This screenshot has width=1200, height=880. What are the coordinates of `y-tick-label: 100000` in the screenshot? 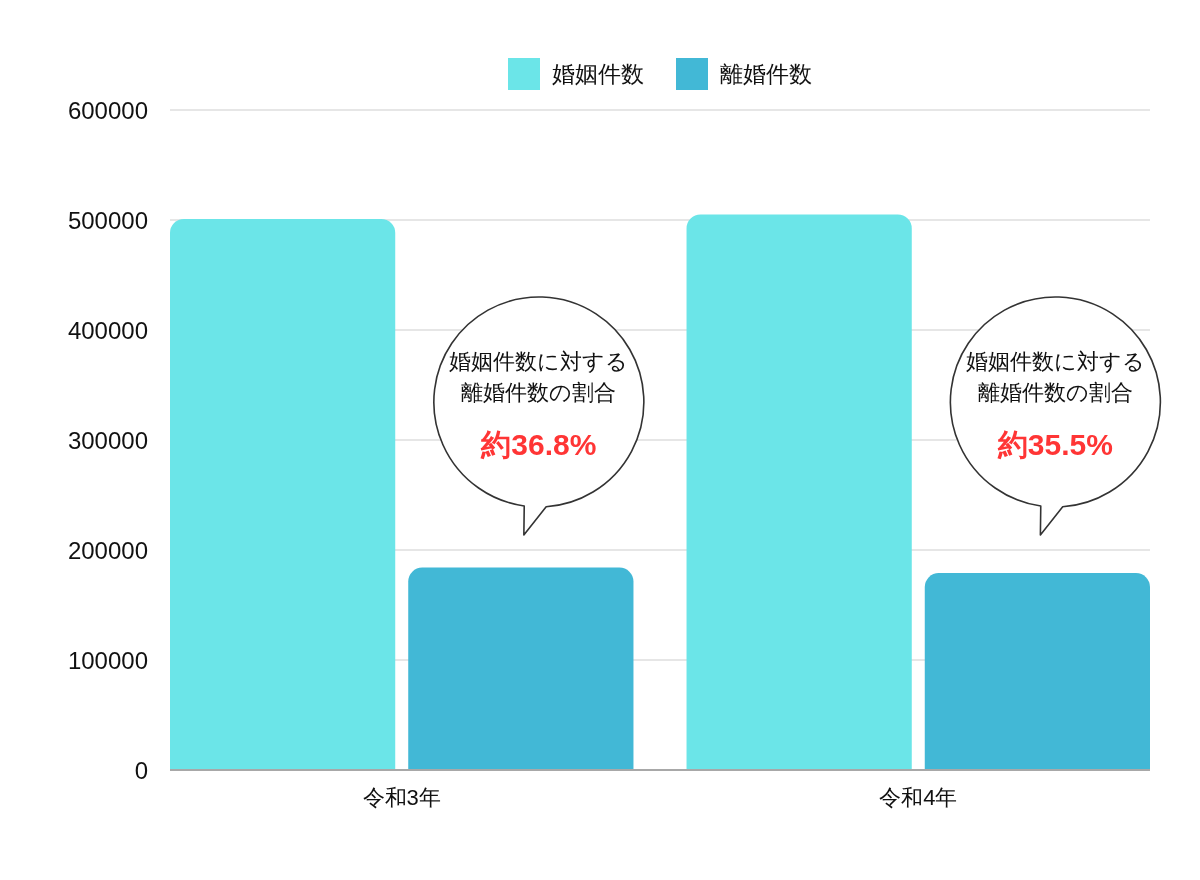 It's located at (107, 660).